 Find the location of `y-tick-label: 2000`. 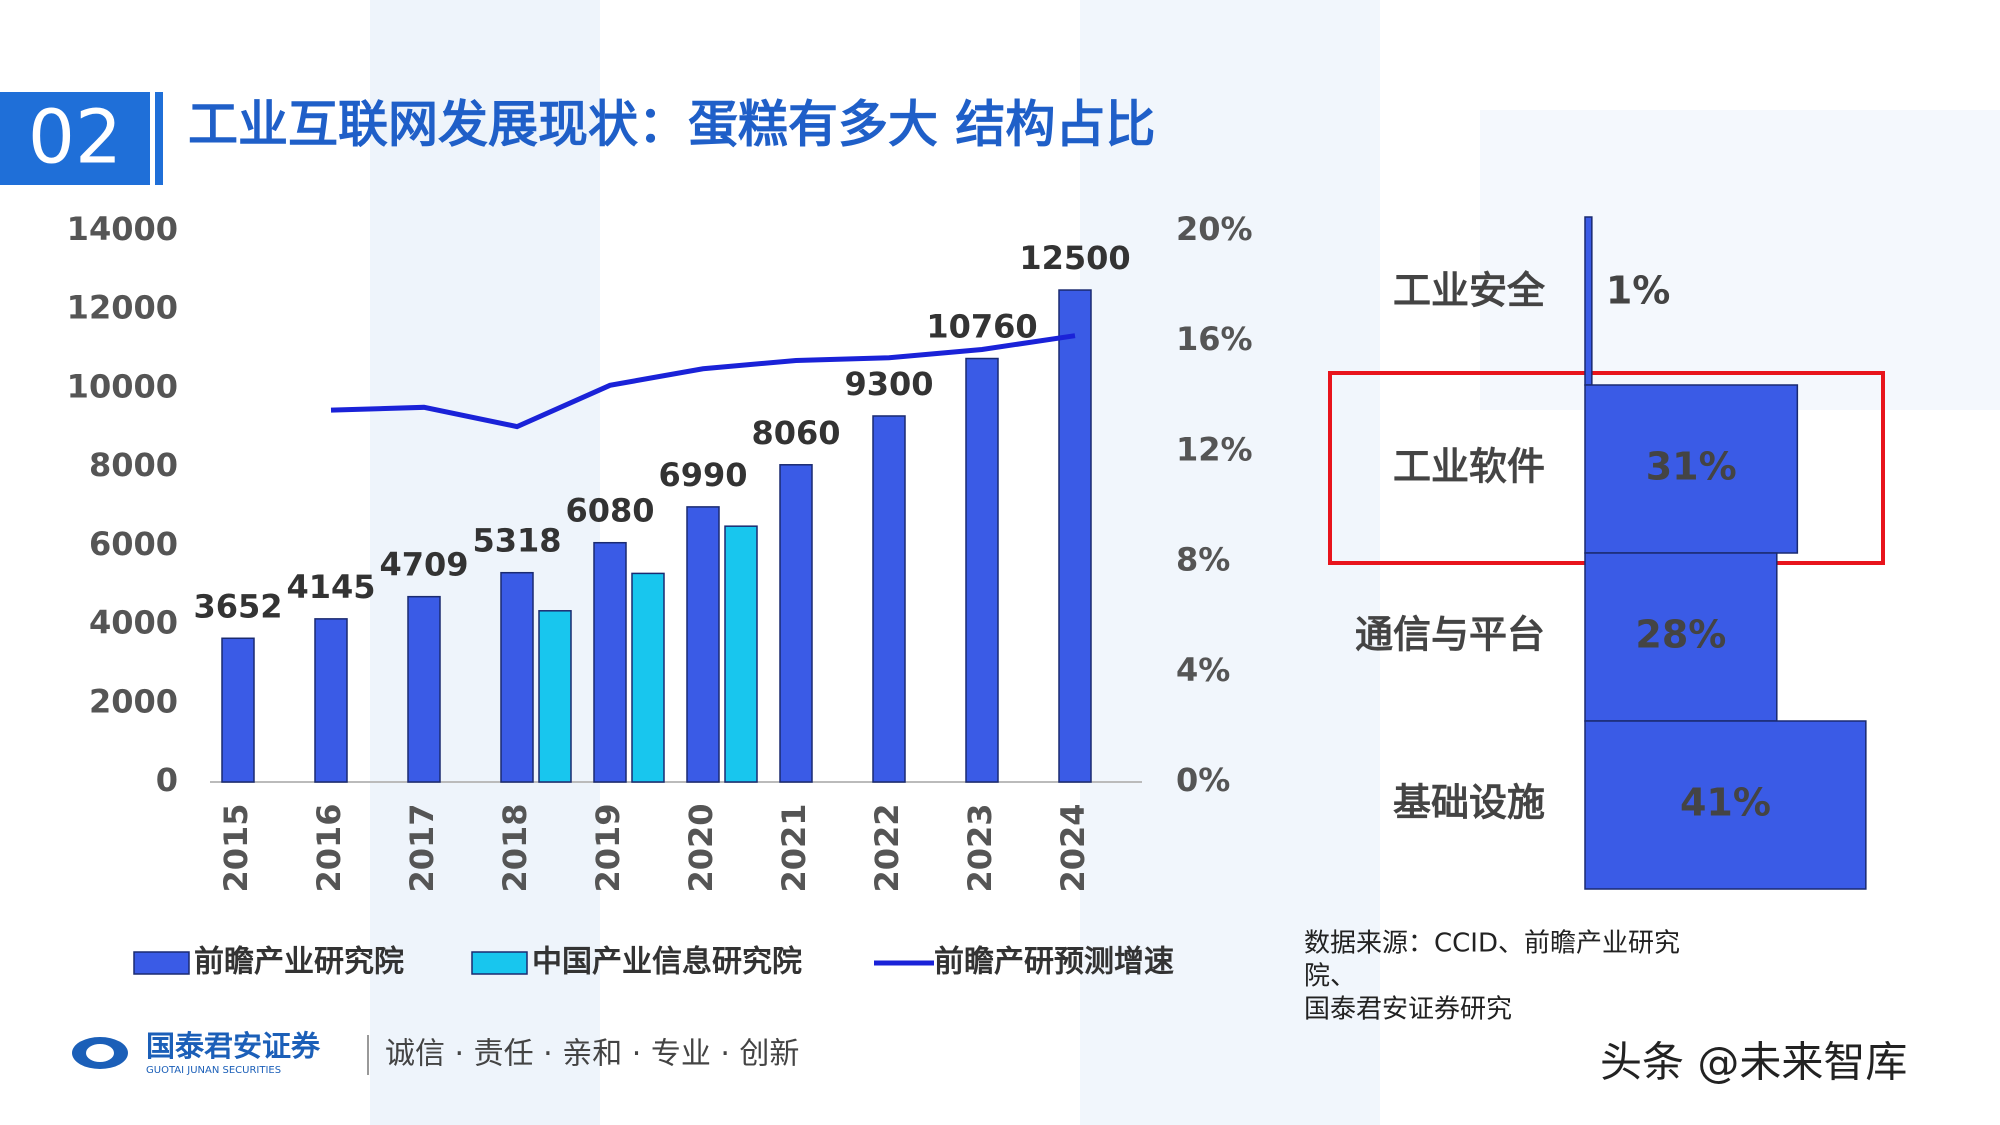

y-tick-label: 2000 is located at coordinates (133, 701).